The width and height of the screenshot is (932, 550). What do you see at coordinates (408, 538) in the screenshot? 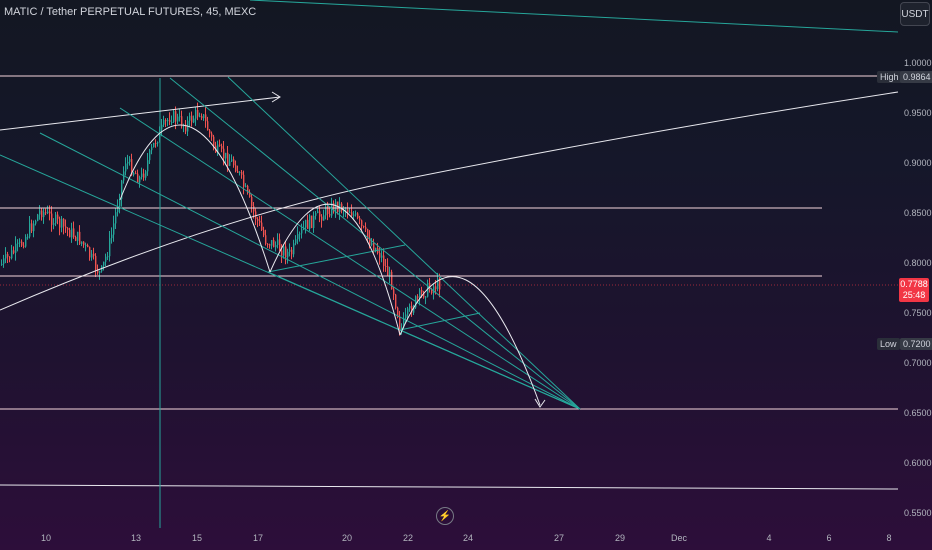
I see `date-tick: 22` at bounding box center [408, 538].